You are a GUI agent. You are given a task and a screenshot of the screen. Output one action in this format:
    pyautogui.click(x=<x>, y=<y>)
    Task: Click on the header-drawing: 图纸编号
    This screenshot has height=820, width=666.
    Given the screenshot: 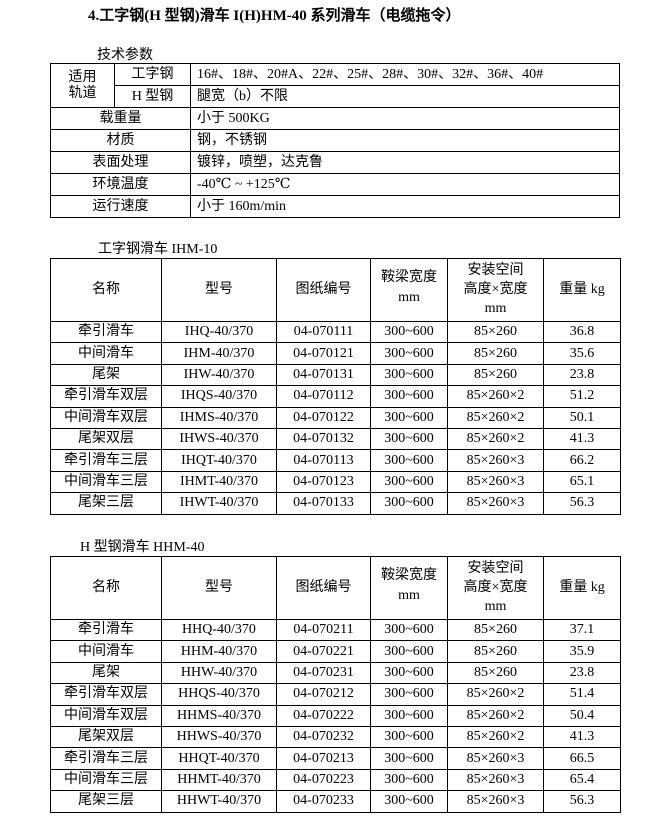 What is the action you would take?
    pyautogui.click(x=323, y=290)
    